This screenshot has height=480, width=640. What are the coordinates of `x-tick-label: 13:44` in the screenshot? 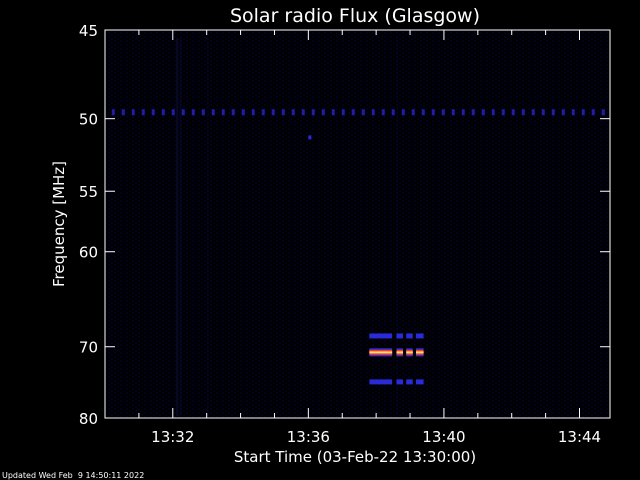 It's located at (579, 437).